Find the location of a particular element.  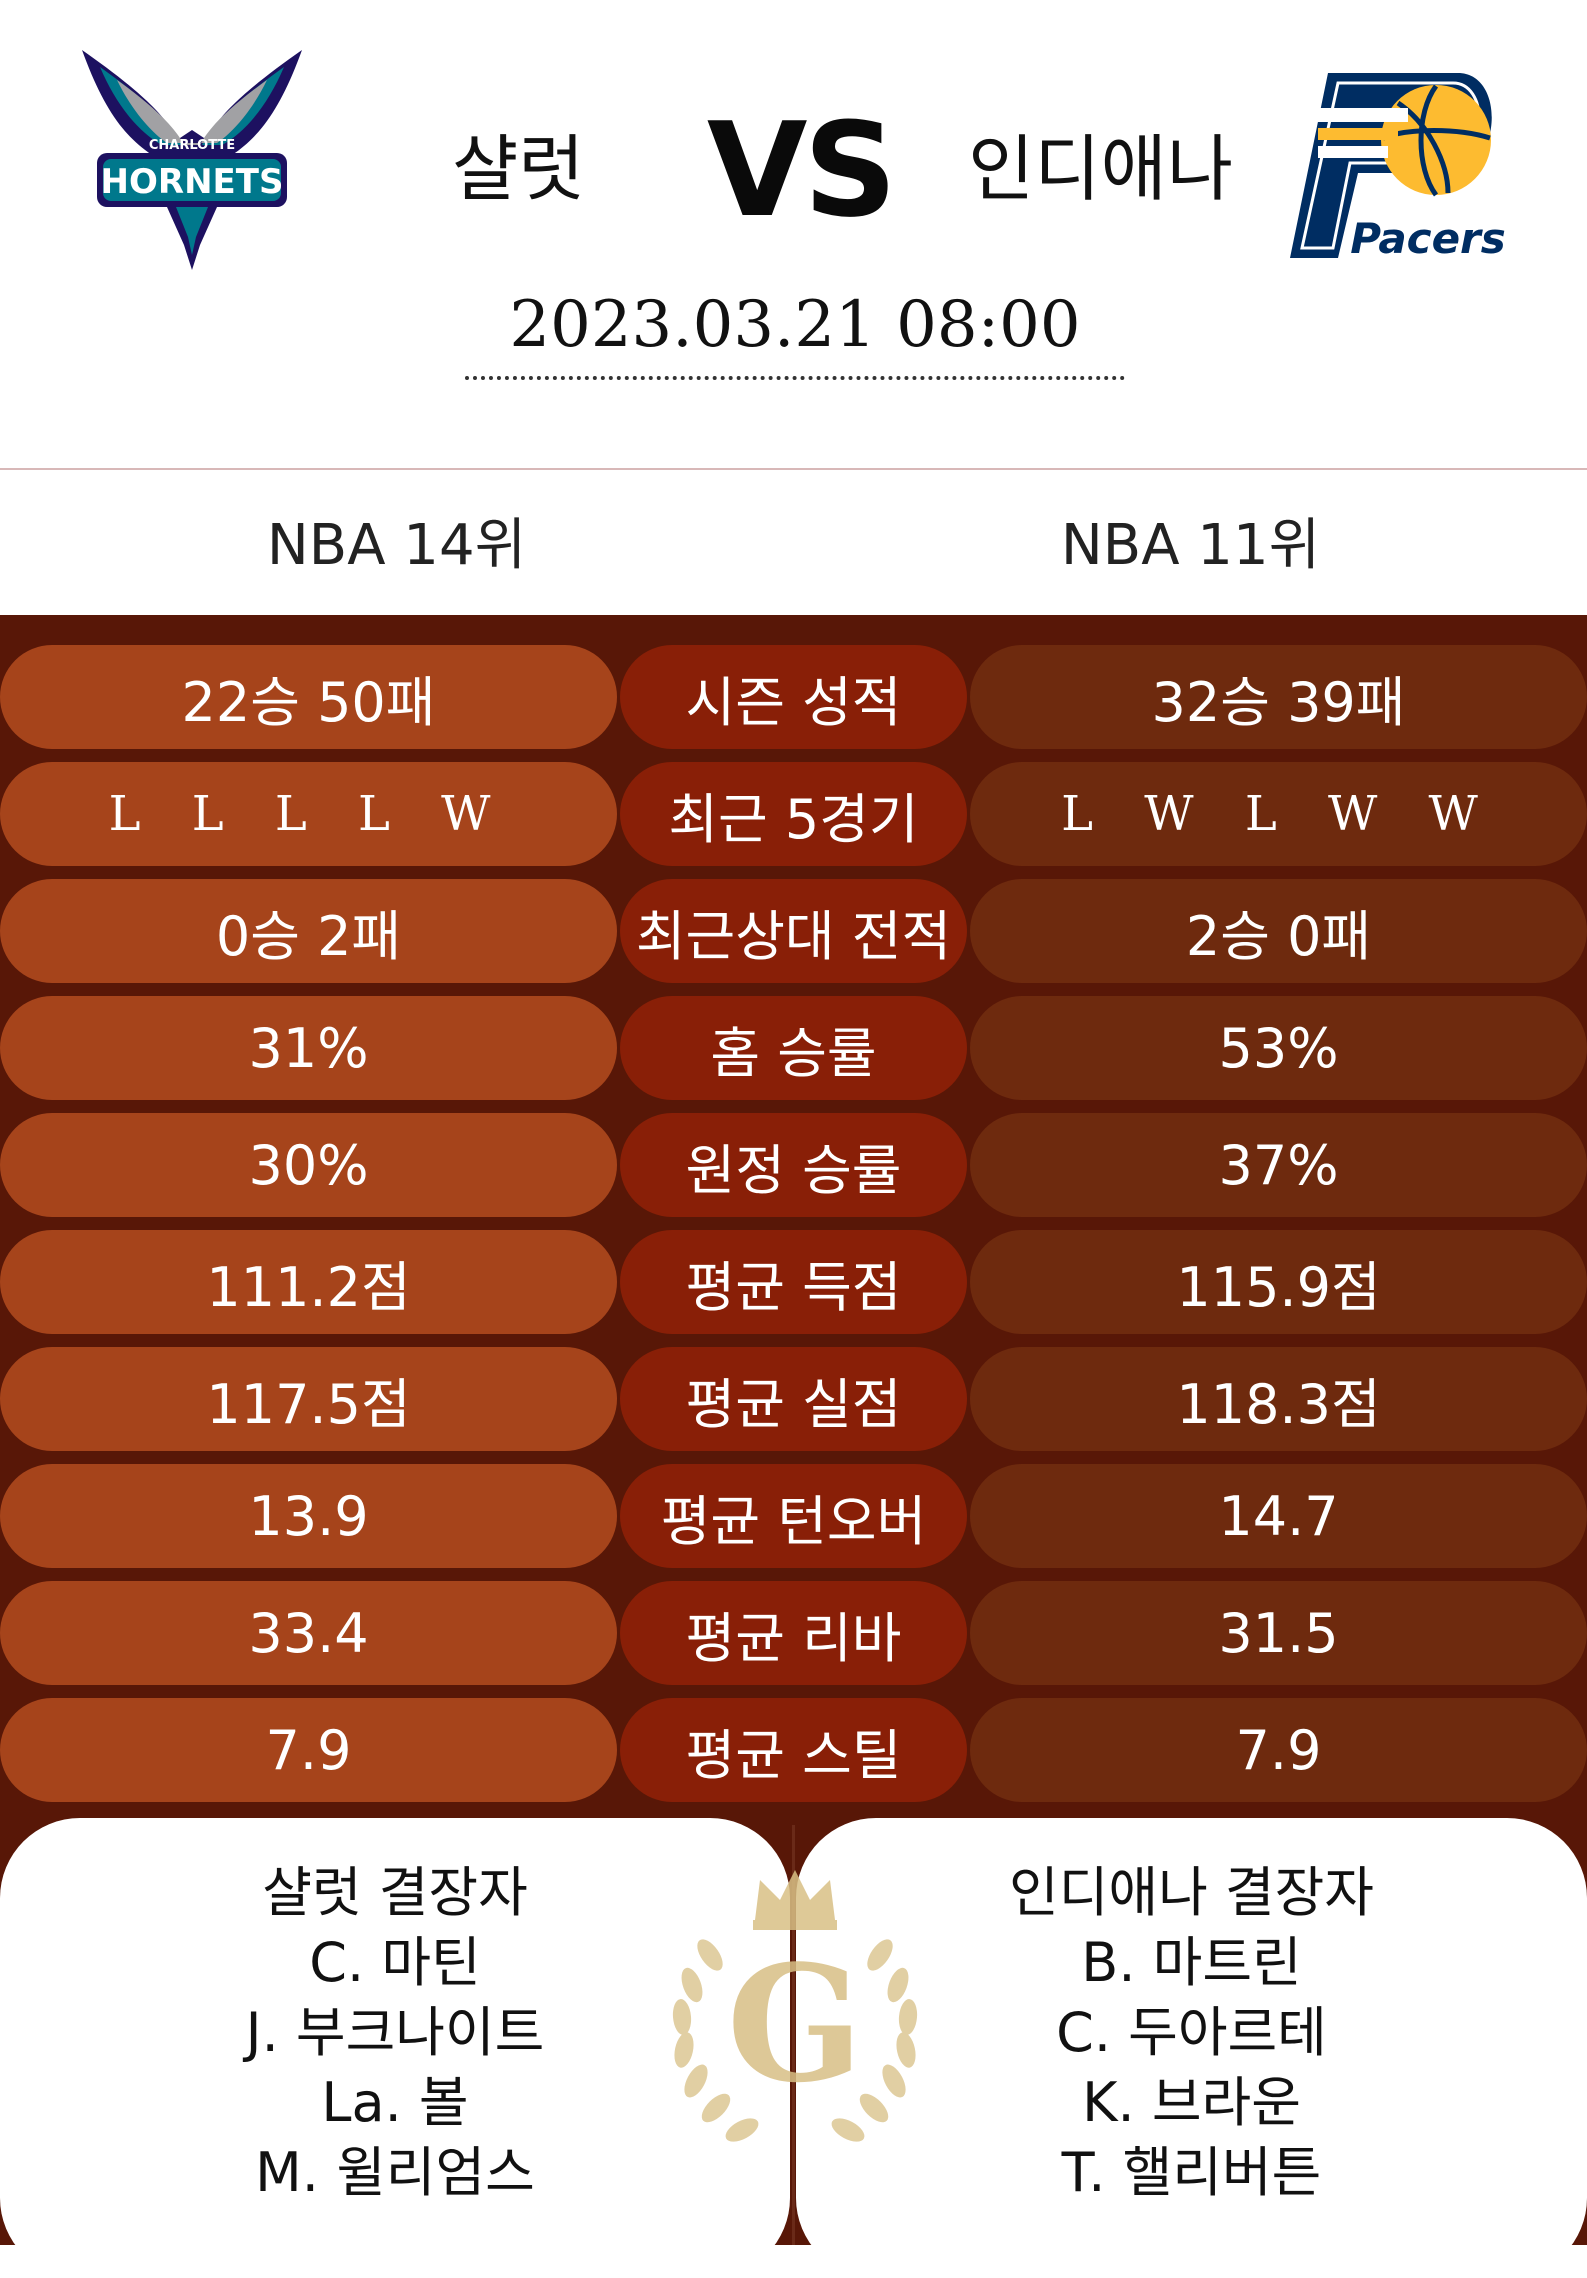

match-datetime: 2023.03.21 08:00 is located at coordinates (795, 325).